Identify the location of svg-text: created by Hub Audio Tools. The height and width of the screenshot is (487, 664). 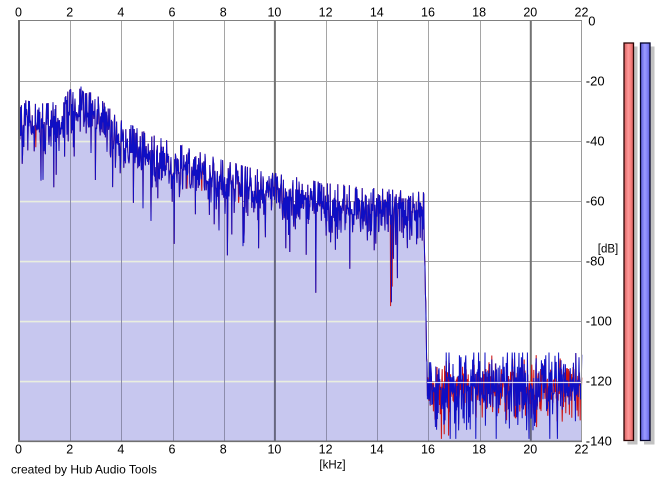
(84, 470).